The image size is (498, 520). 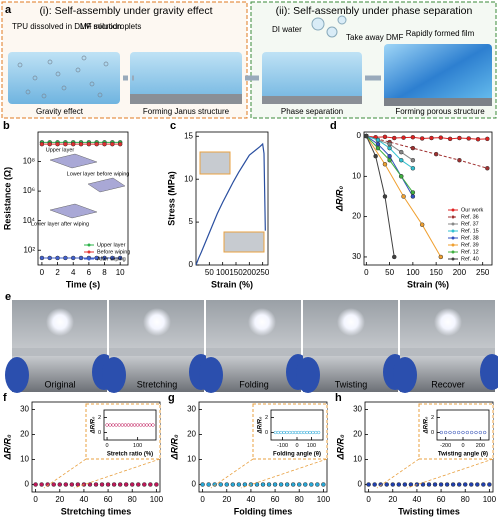 I want to click on legend-label: Ref. 12, so click(x=470, y=252).